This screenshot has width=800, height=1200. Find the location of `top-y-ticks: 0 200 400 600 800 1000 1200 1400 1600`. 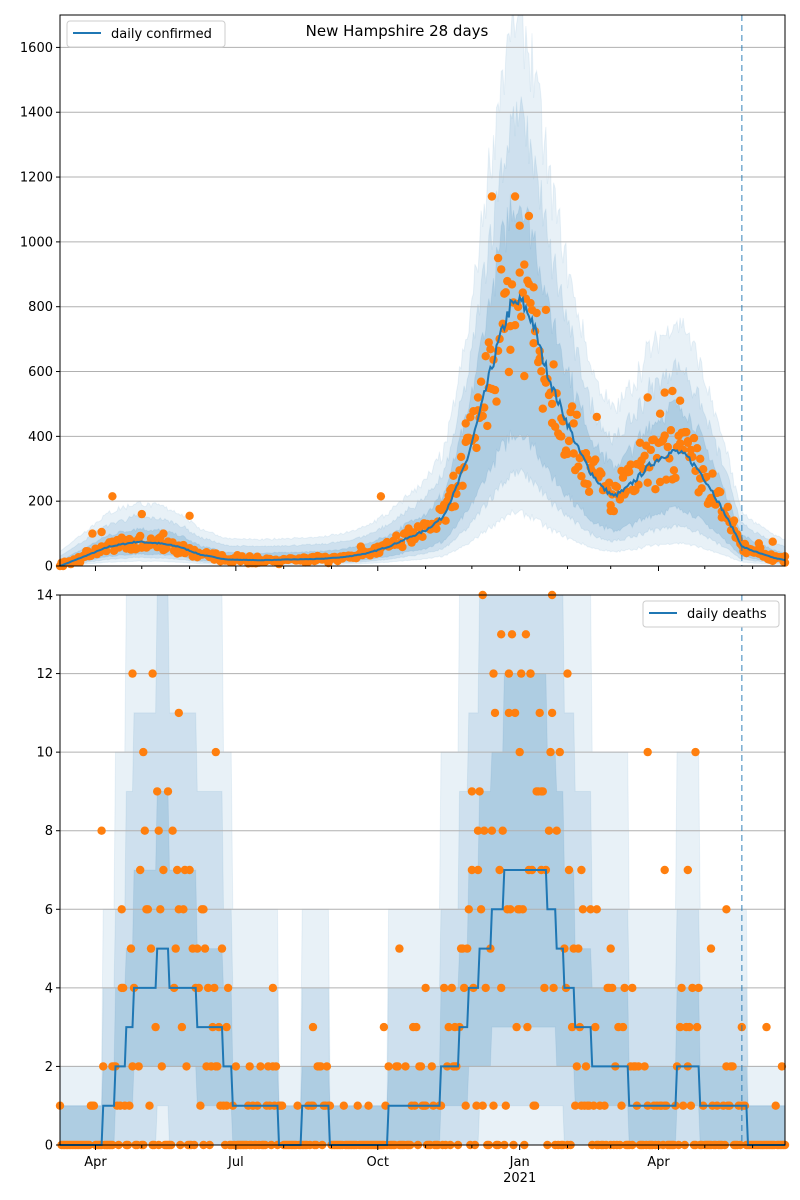

top-y-ticks: 0 200 400 600 800 1000 1200 1400 1600 is located at coordinates (40, 308).